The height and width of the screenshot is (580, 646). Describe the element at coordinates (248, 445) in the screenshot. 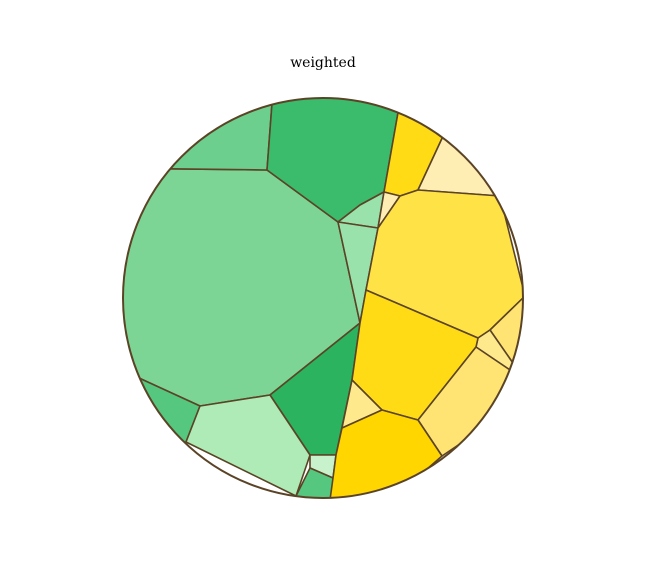

I see `green-cell-bottom` at that location.